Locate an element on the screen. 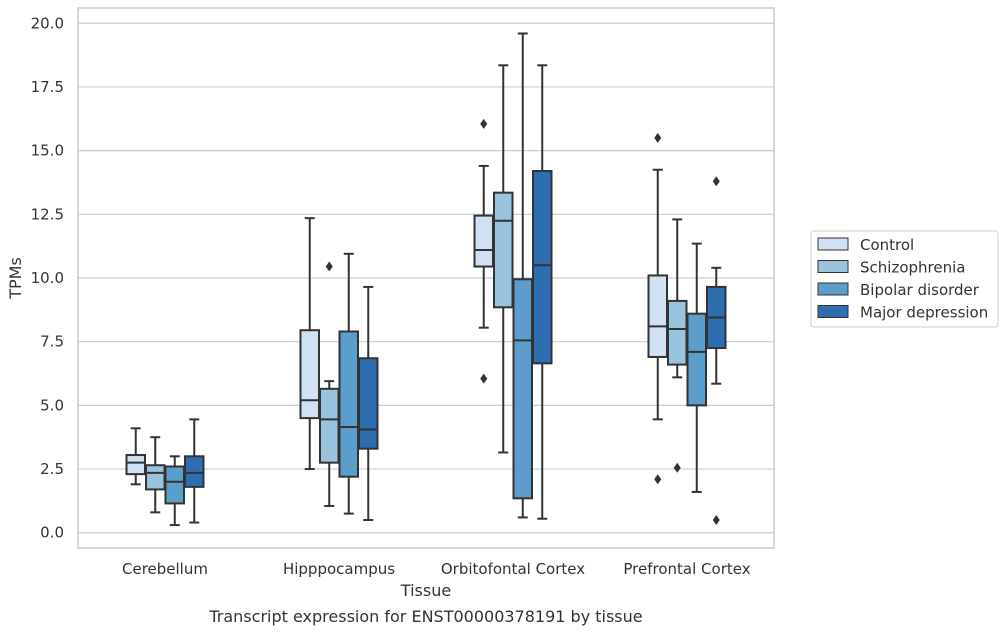 The image size is (1007, 634). y-axis-label: TPMs is located at coordinates (15, 278).